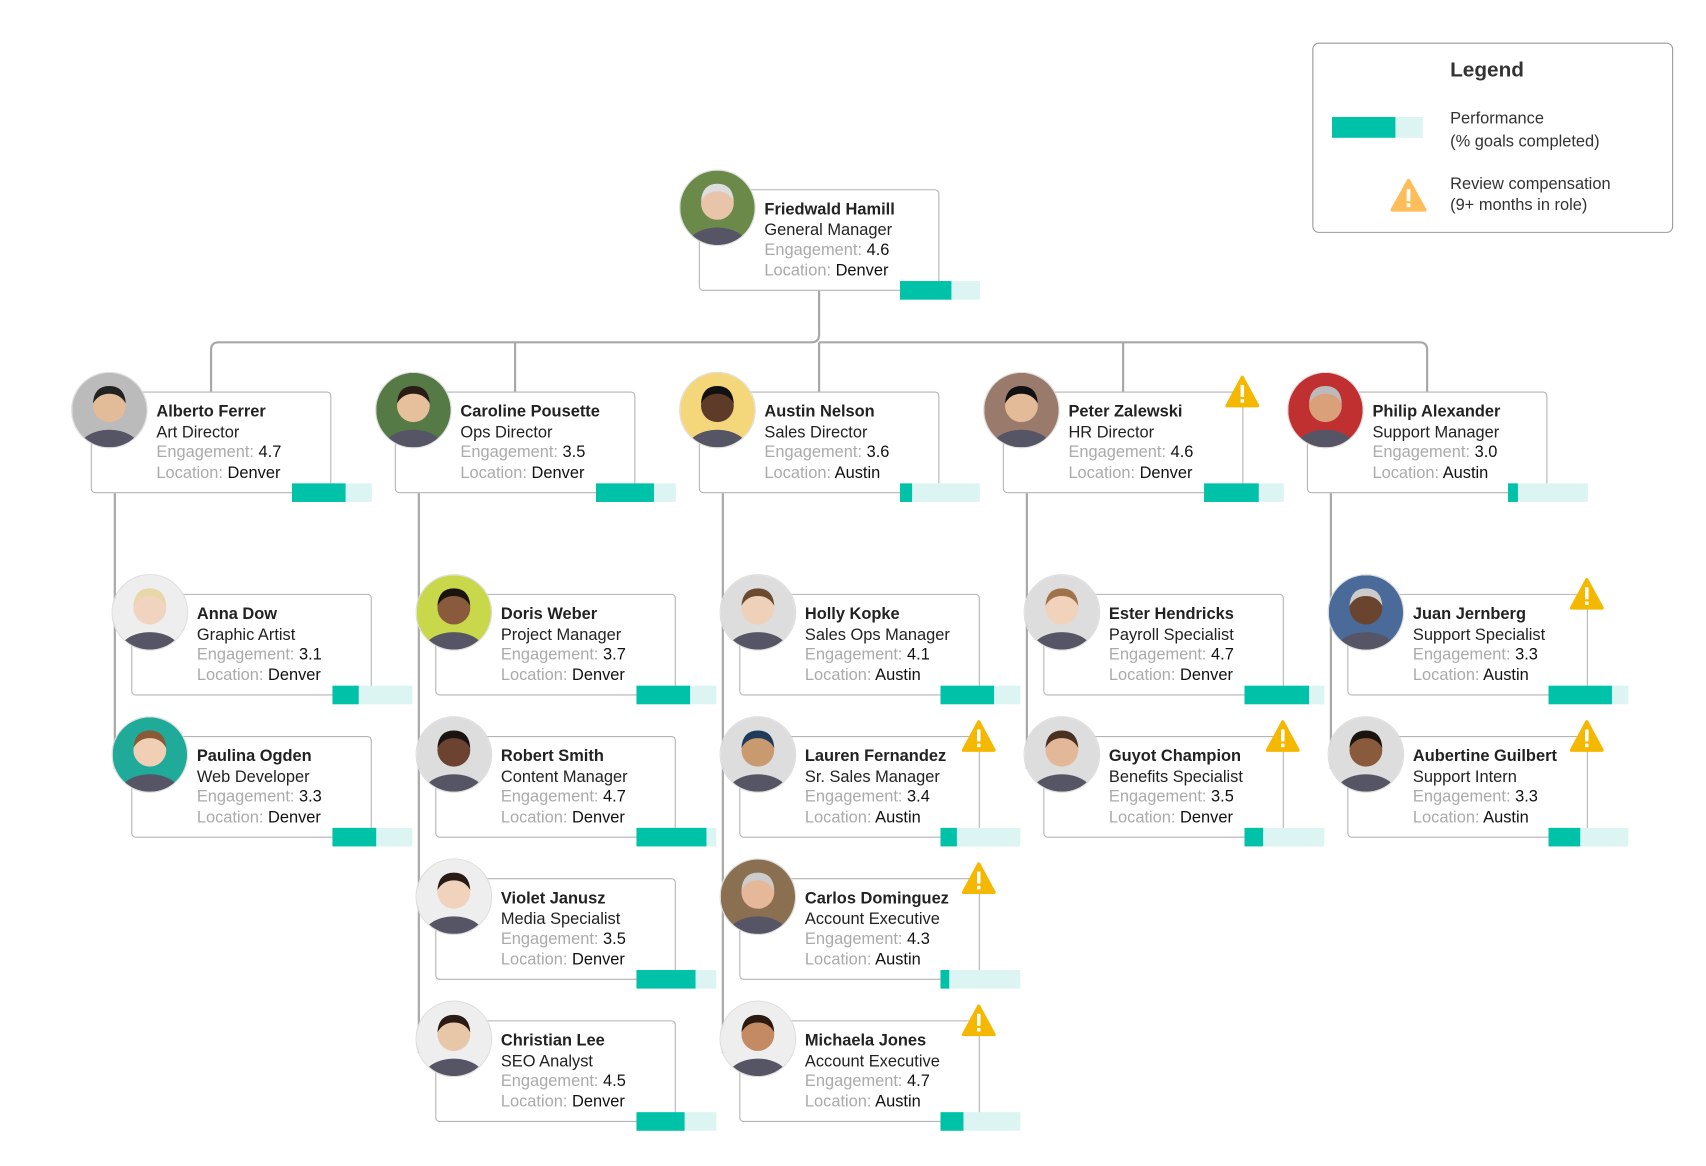  I want to click on legend-performance-bar, so click(1377, 127).